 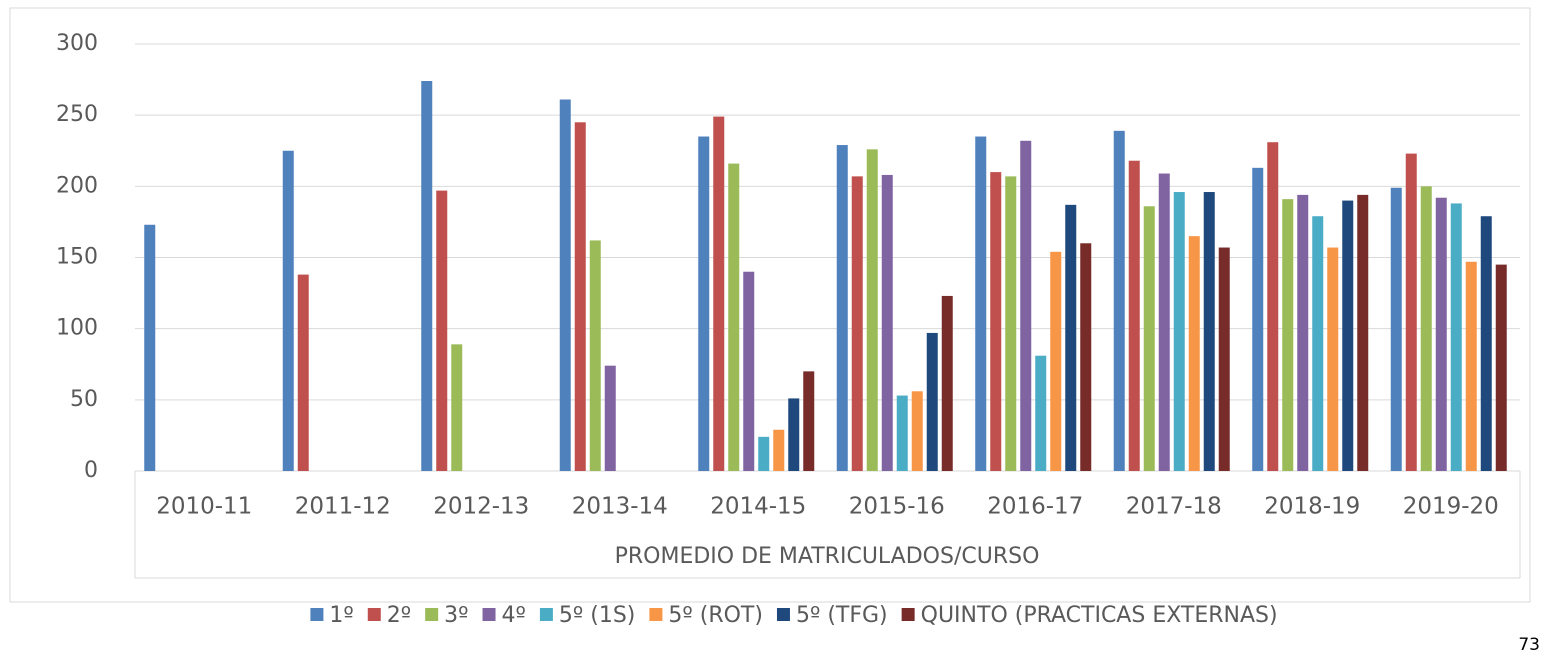 What do you see at coordinates (84, 399) in the screenshot?
I see `y-tick-label: 50` at bounding box center [84, 399].